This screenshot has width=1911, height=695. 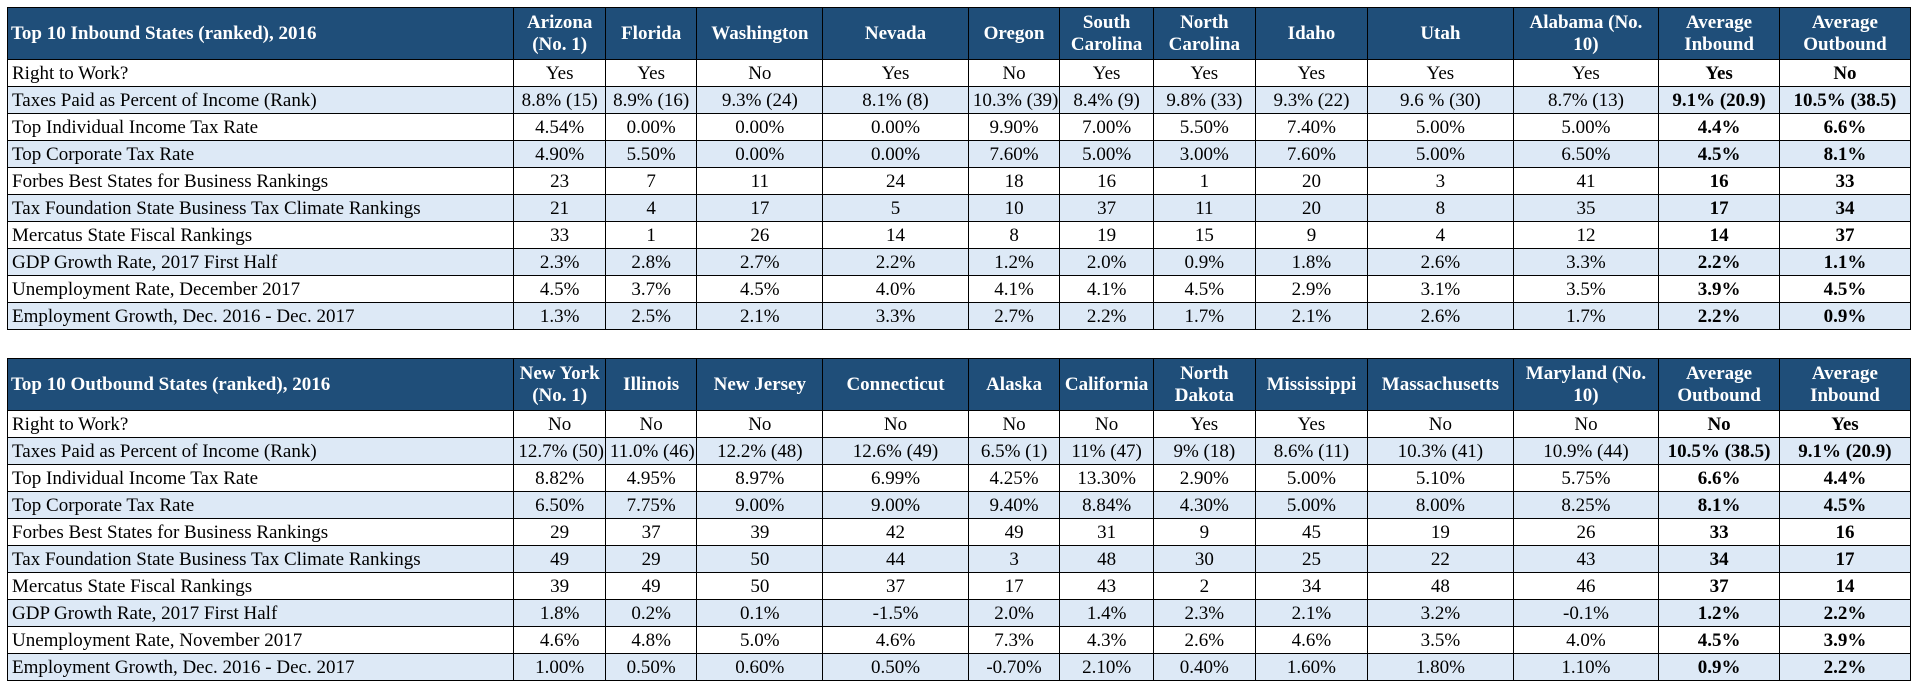 What do you see at coordinates (1311, 667) in the screenshot?
I see `table-cell: 1.60%` at bounding box center [1311, 667].